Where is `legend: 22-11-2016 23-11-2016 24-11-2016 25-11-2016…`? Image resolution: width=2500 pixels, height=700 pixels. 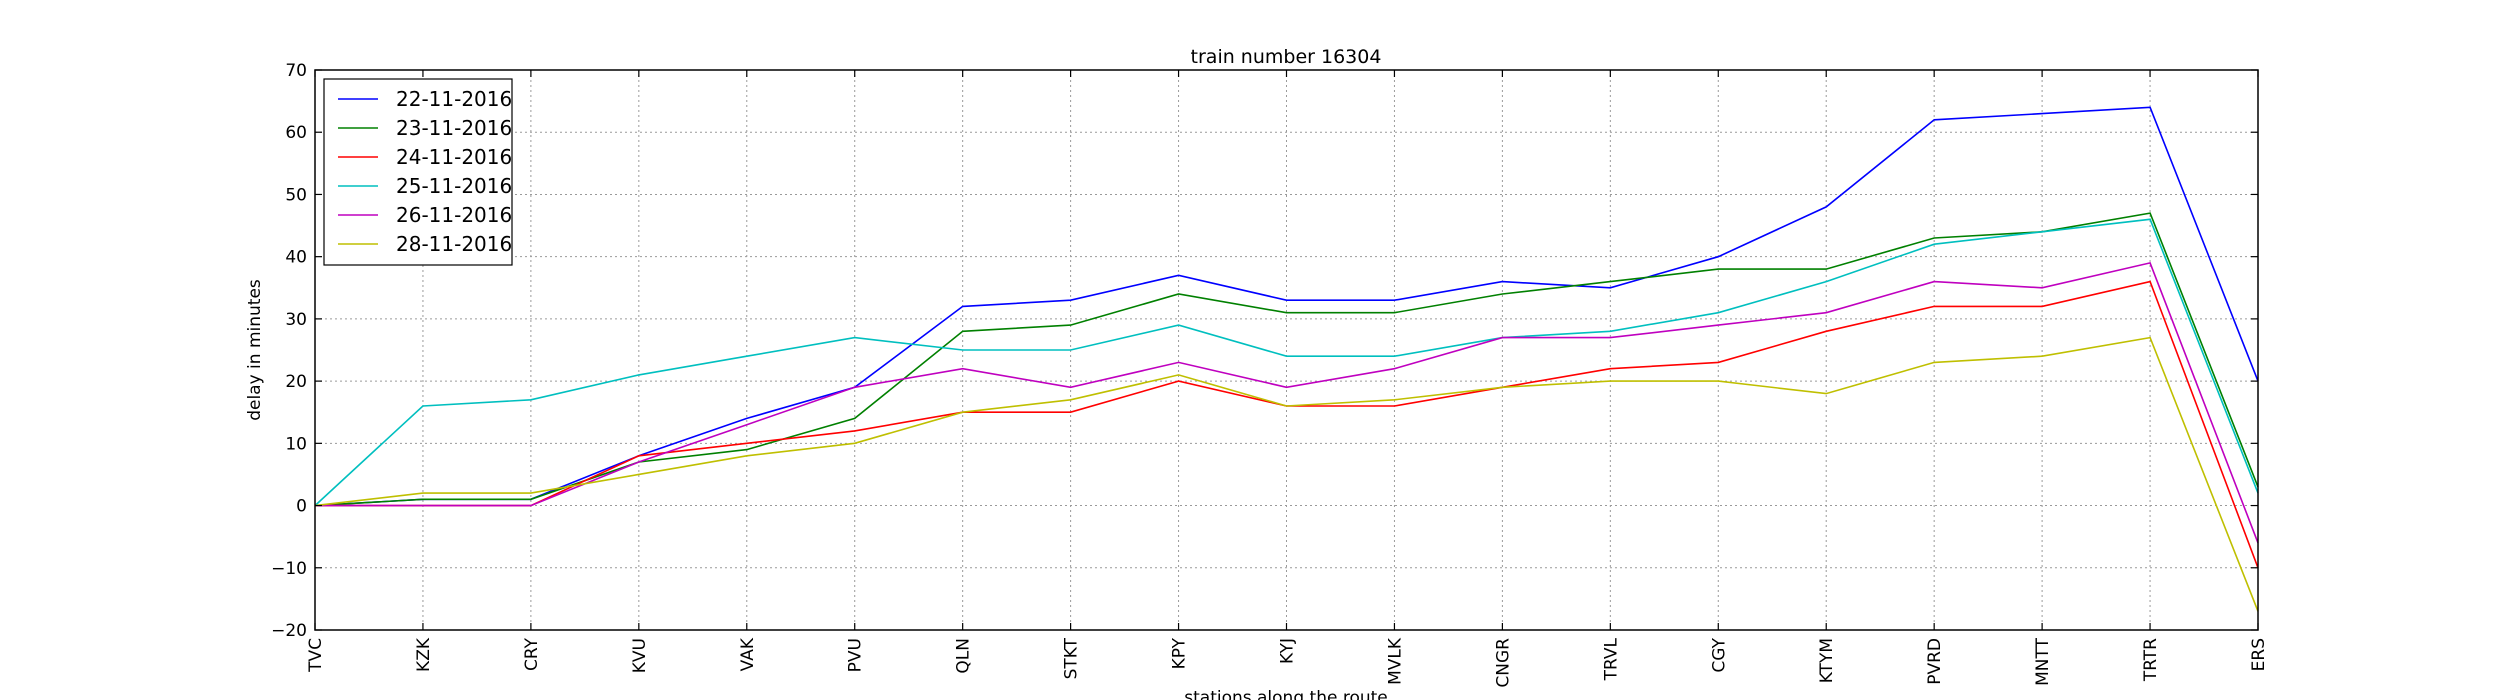
legend: 22-11-2016 23-11-2016 24-11-2016 25-11-2016… is located at coordinates (418, 172).